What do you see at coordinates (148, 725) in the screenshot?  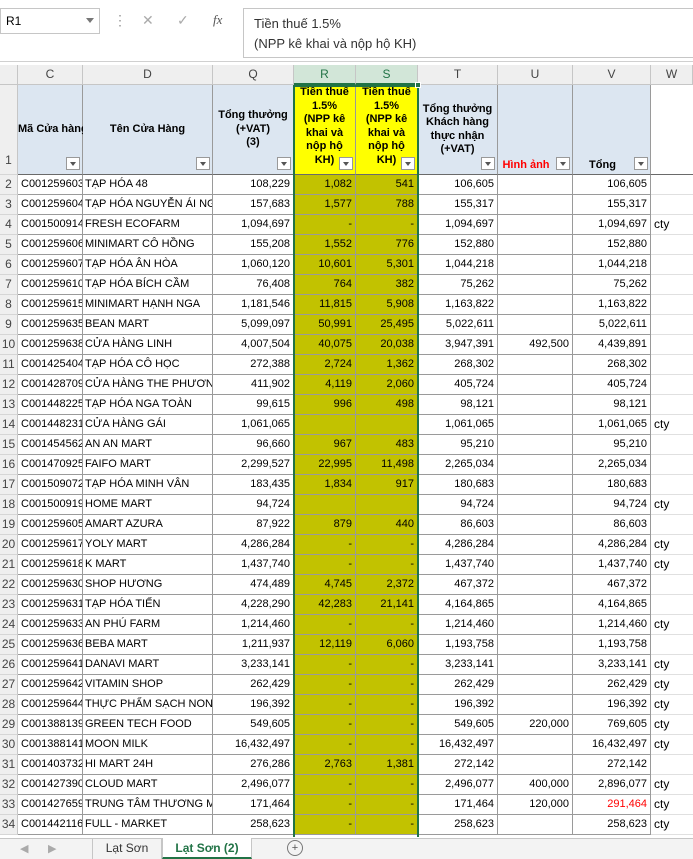 I see `cell: GREEN TECH FOOD` at bounding box center [148, 725].